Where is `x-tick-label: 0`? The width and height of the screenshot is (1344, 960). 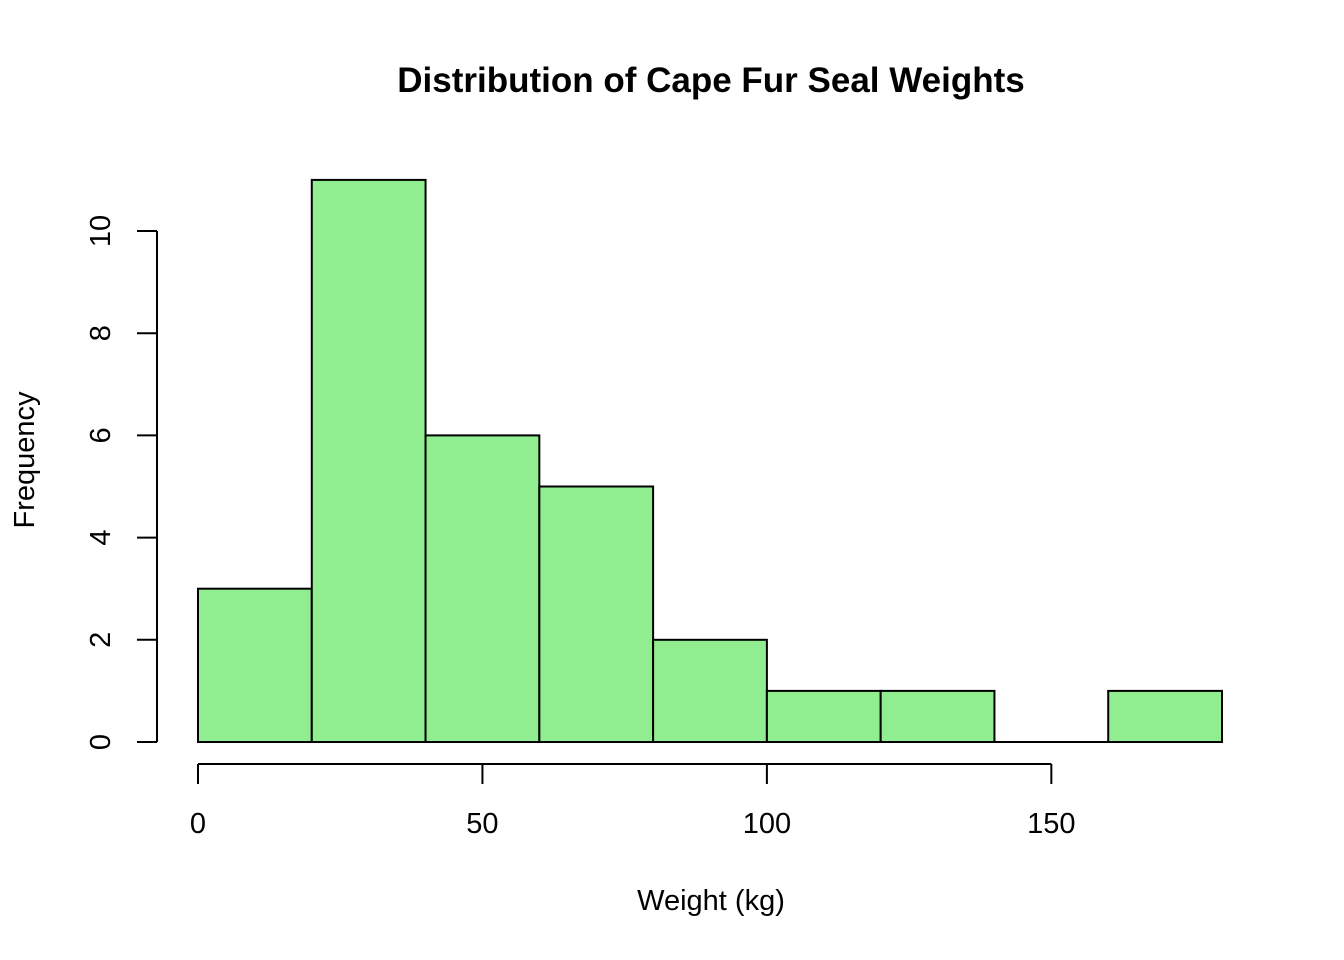
x-tick-label: 0 is located at coordinates (198, 824).